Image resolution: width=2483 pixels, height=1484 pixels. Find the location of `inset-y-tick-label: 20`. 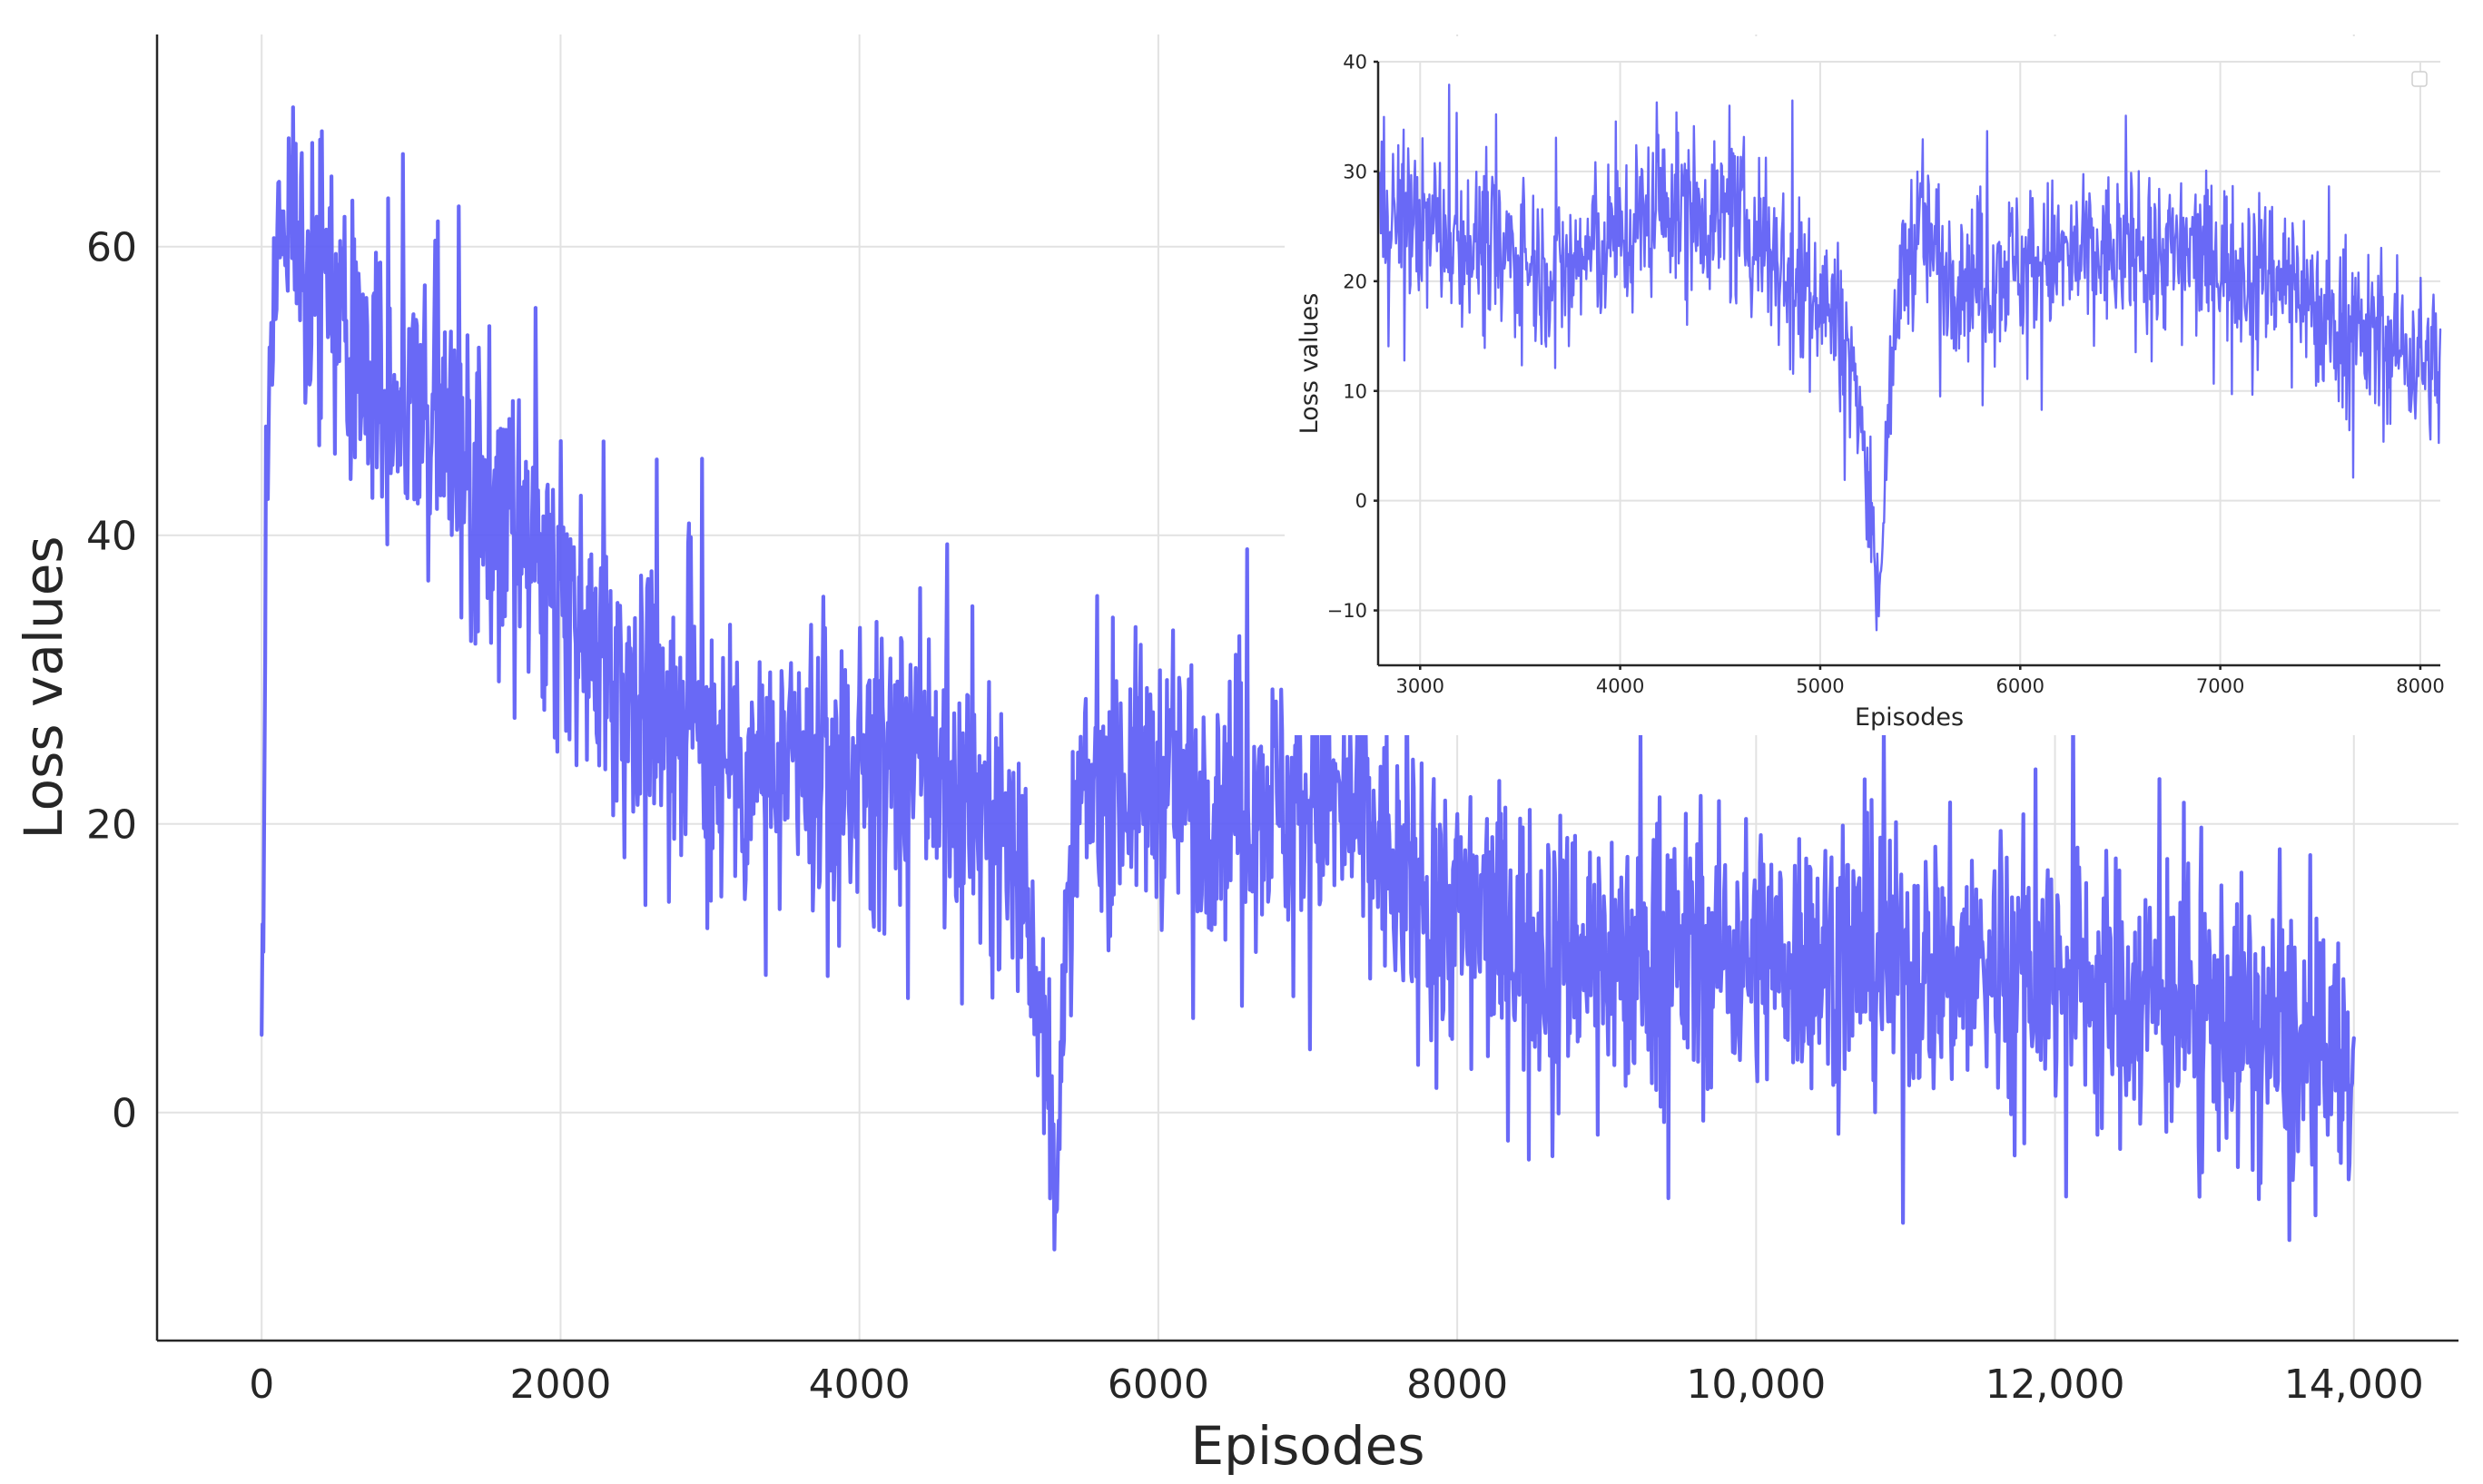

inset-y-tick-label: 20 is located at coordinates (1355, 281).